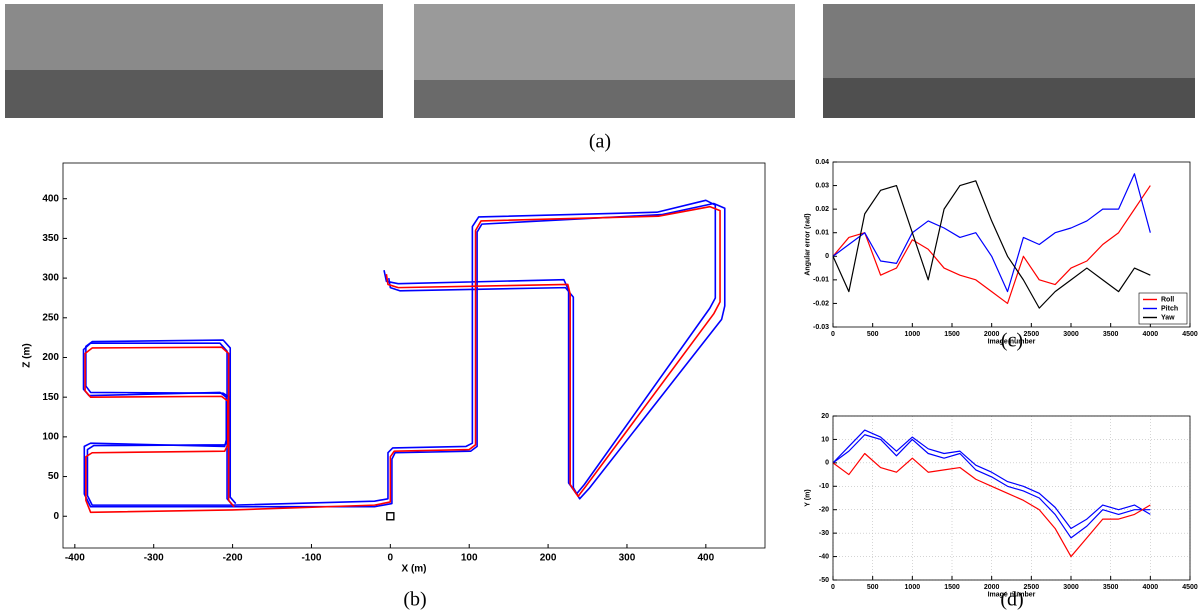  What do you see at coordinates (50, 198) in the screenshot?
I see `y-tick-label: 400` at bounding box center [50, 198].